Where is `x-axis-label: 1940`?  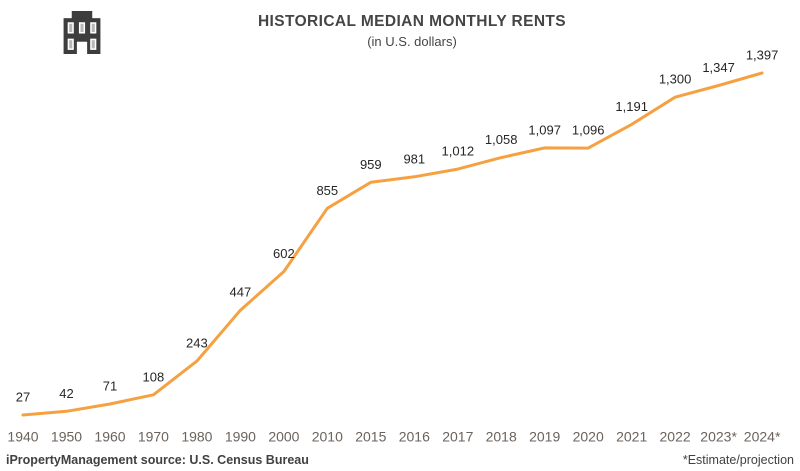 x-axis-label: 1940 is located at coordinates (22, 437).